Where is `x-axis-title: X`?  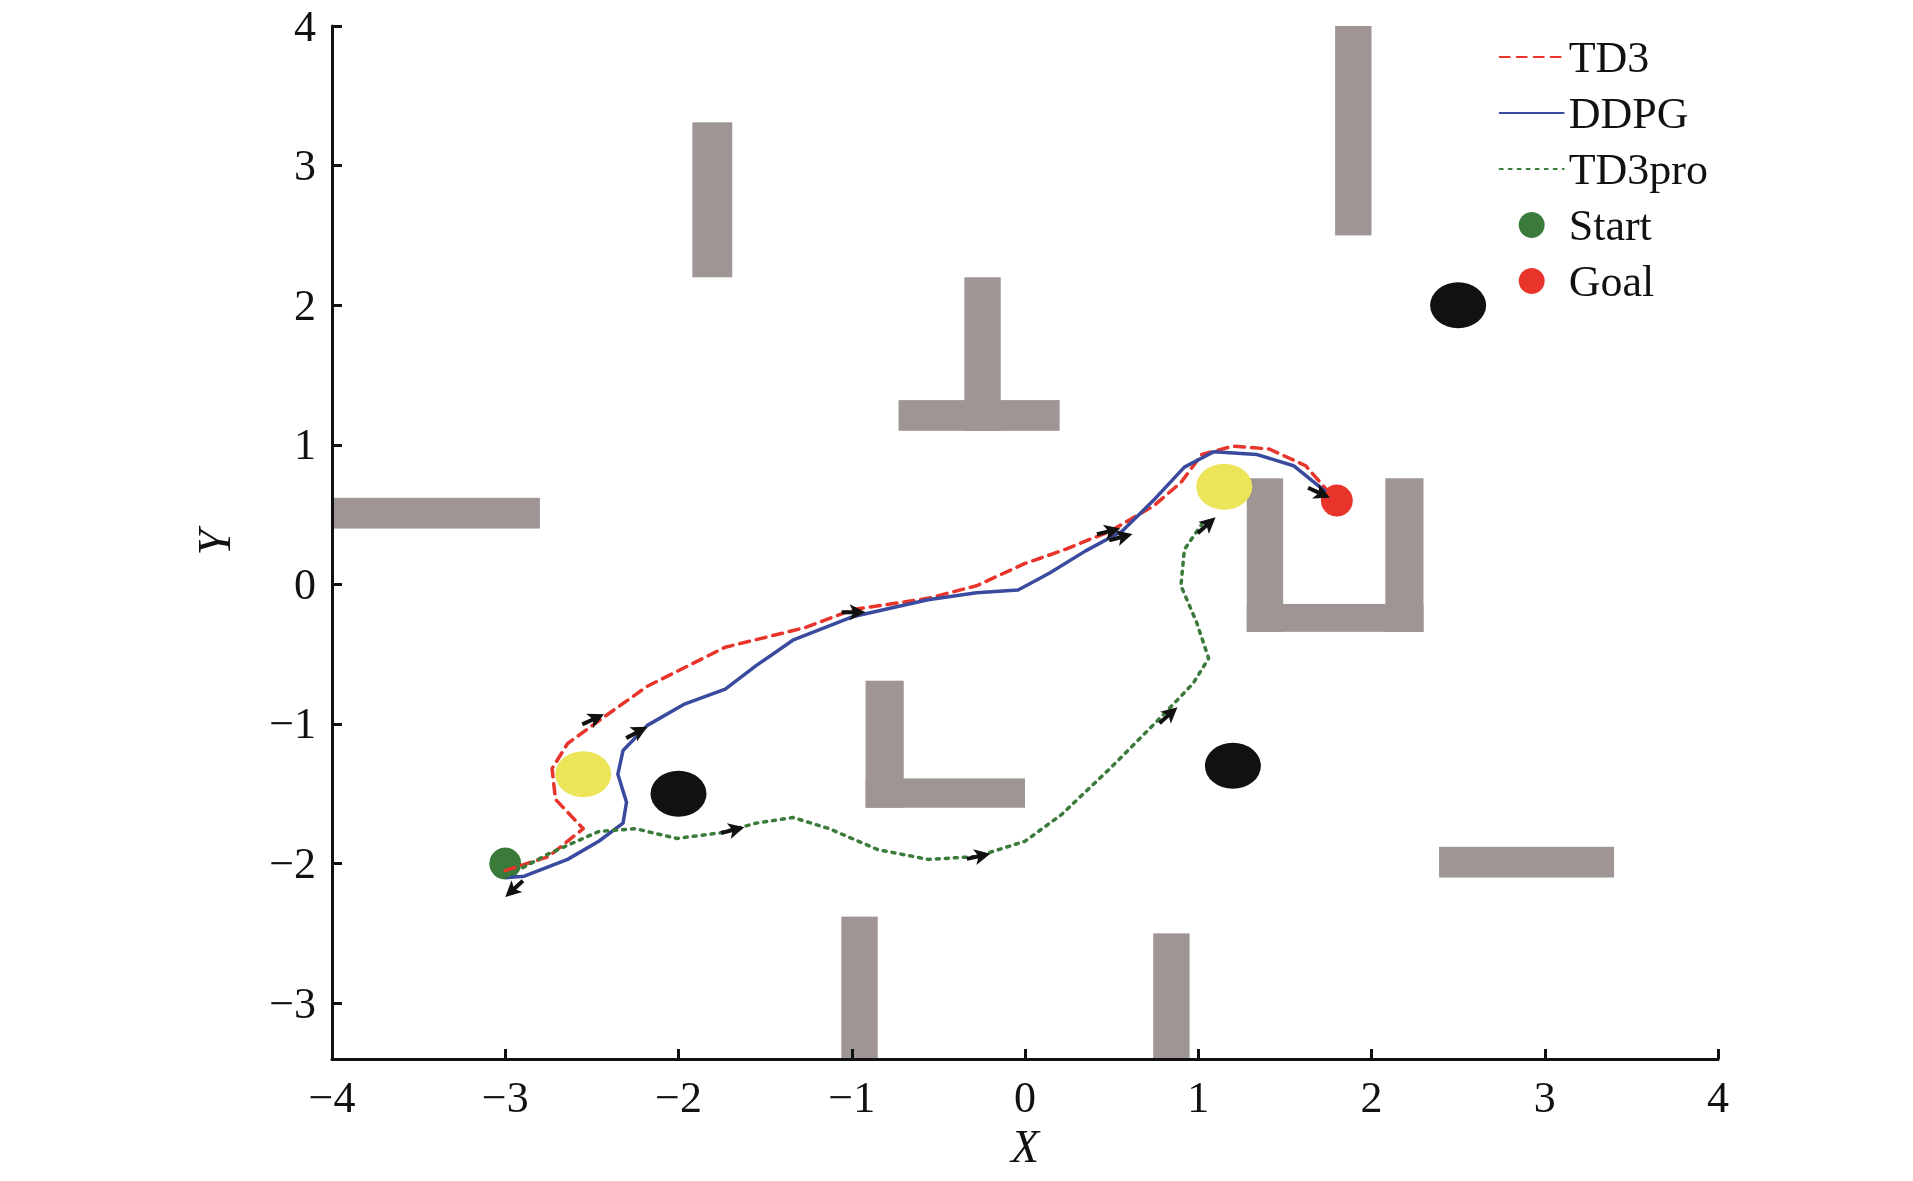 x-axis-title: X is located at coordinates (1024, 1147).